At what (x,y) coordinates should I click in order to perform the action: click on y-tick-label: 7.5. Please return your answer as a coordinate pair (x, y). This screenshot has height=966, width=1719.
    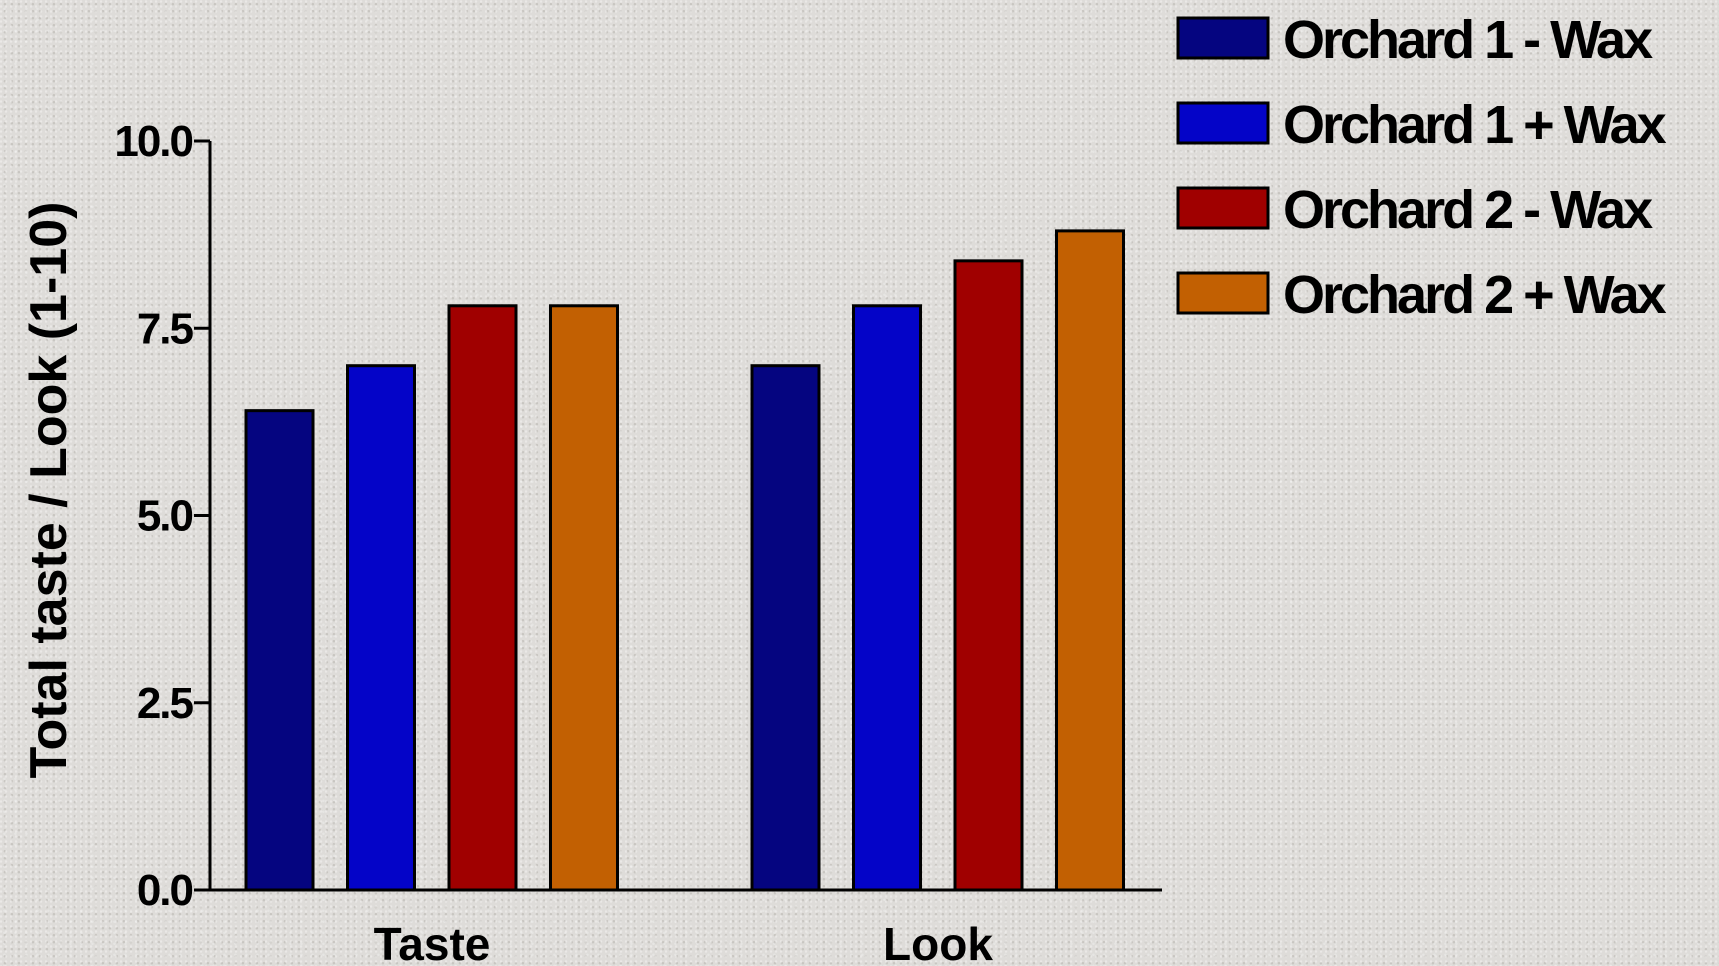
    Looking at the image, I should click on (165, 328).